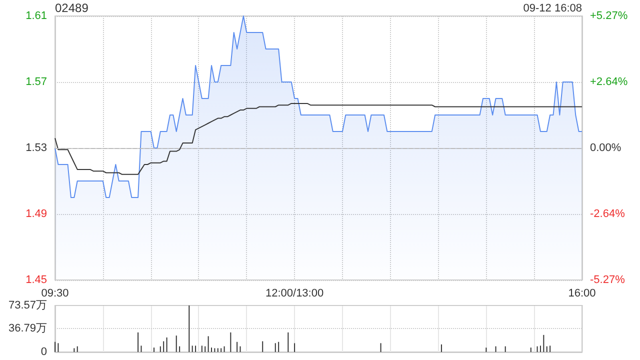  Describe the element at coordinates (43, 352) in the screenshot. I see `y-tick-label: 0` at that location.